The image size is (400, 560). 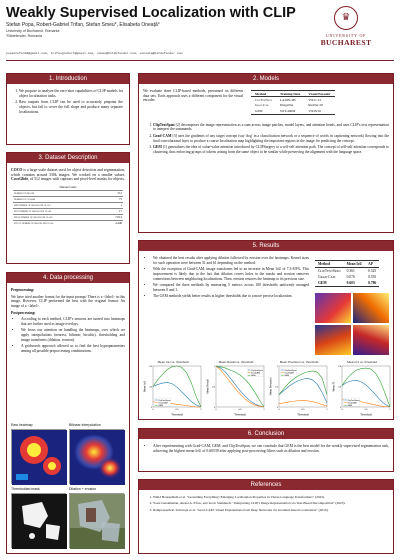 I want to click on university-logo: ♛ UNIVERSITY OF BUCHAREST, so click(x=346, y=30).